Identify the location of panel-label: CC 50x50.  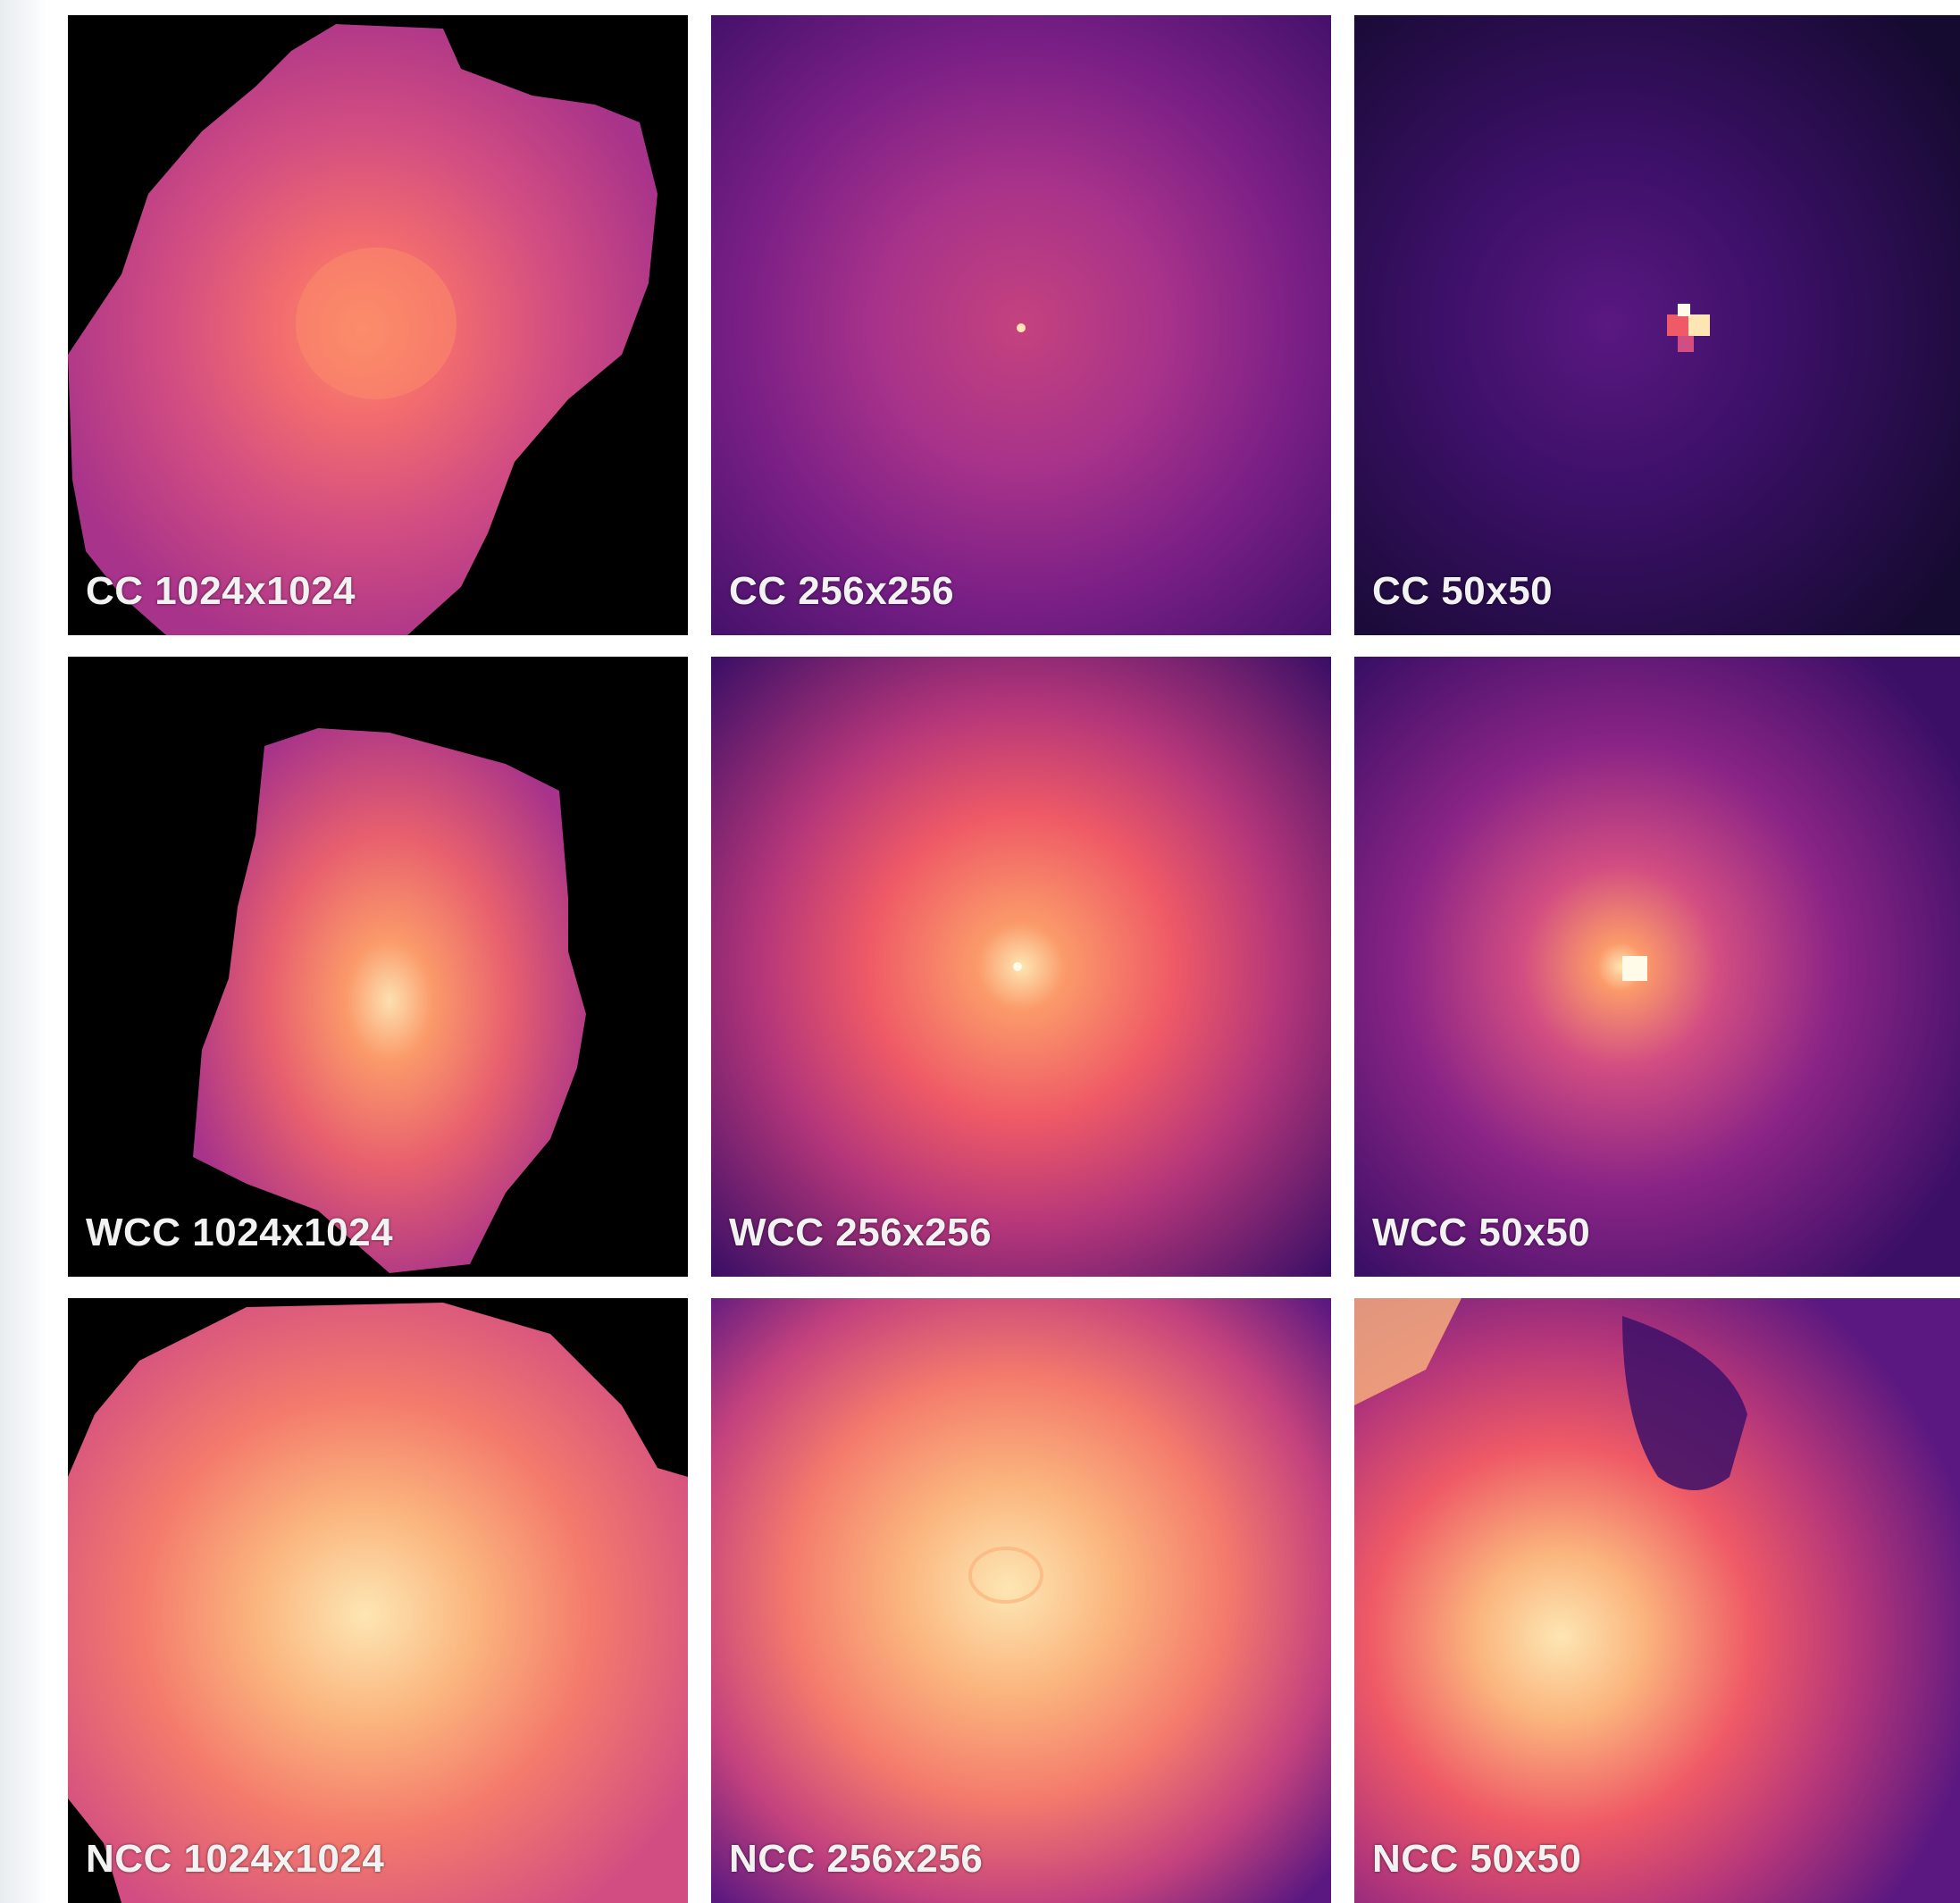
(1463, 591).